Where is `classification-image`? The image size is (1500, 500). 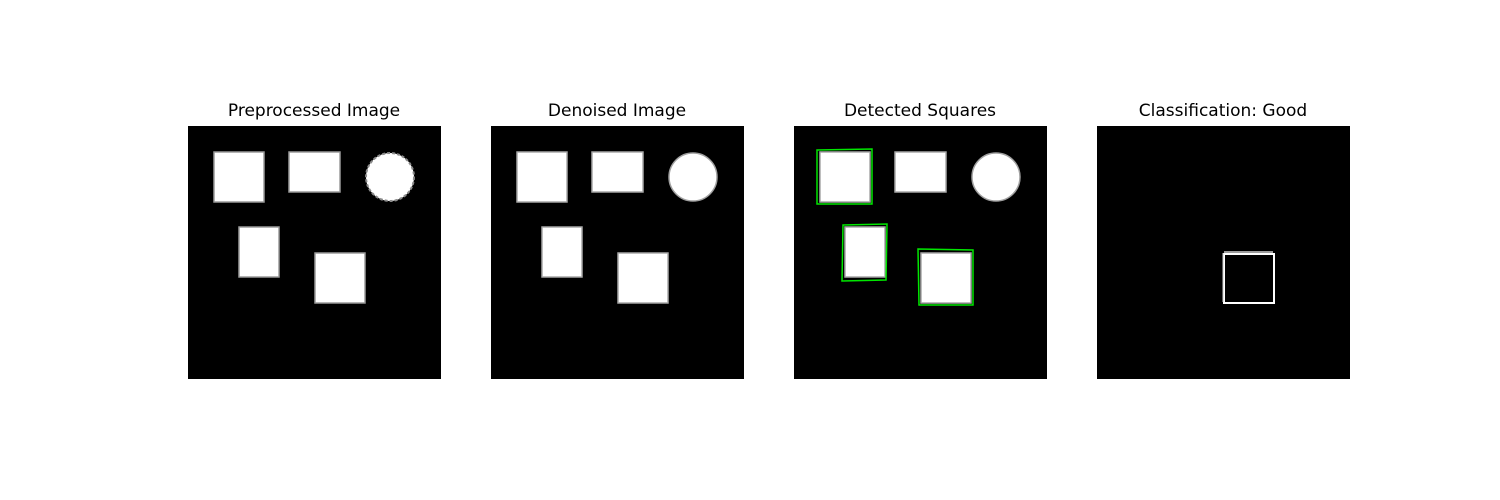
classification-image is located at coordinates (1223, 252).